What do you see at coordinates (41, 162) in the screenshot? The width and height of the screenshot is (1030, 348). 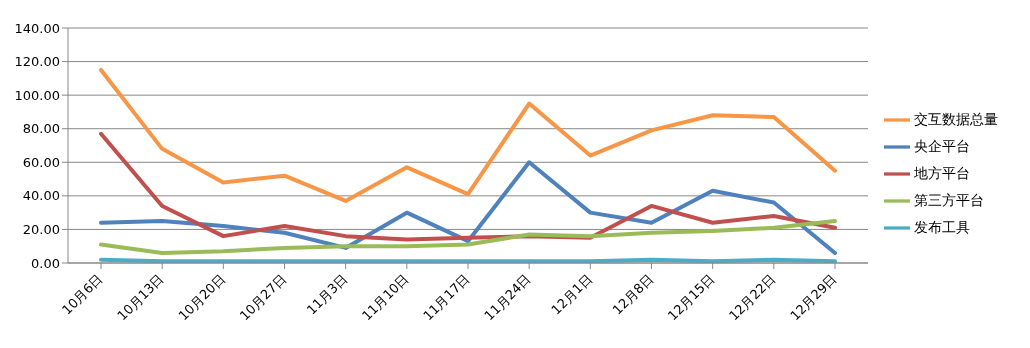 I see `y-tick-label: 60.00` at bounding box center [41, 162].